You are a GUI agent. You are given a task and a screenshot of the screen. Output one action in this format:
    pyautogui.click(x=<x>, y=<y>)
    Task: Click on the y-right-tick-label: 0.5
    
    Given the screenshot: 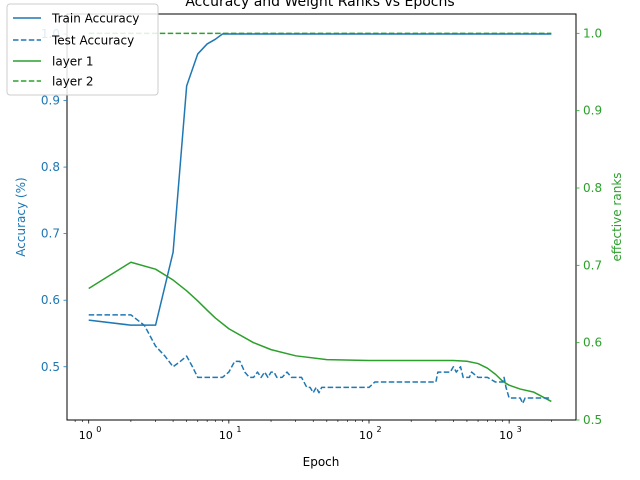 What is the action you would take?
    pyautogui.click(x=592, y=420)
    